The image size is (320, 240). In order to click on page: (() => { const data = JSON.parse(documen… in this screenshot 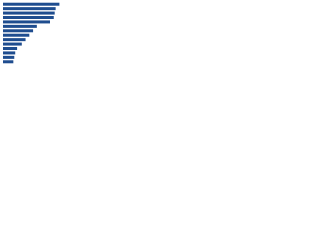, I will do `click(50, 35)`.